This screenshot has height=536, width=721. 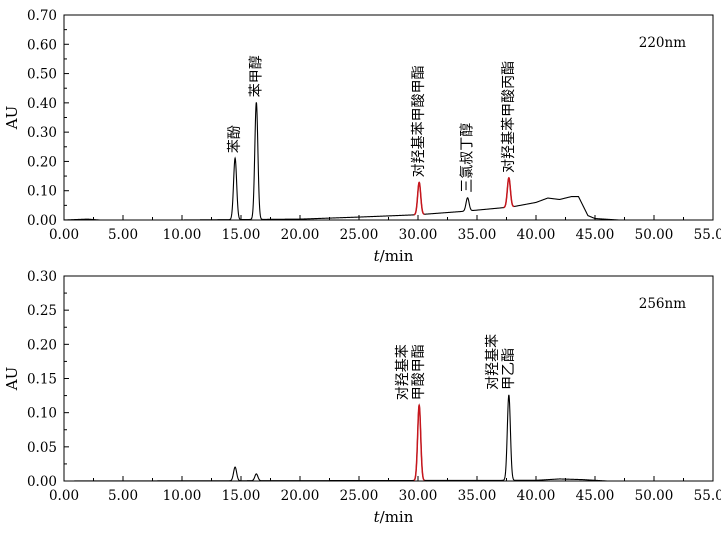 I want to click on y-tick-label: 0.70, so click(x=42, y=16).